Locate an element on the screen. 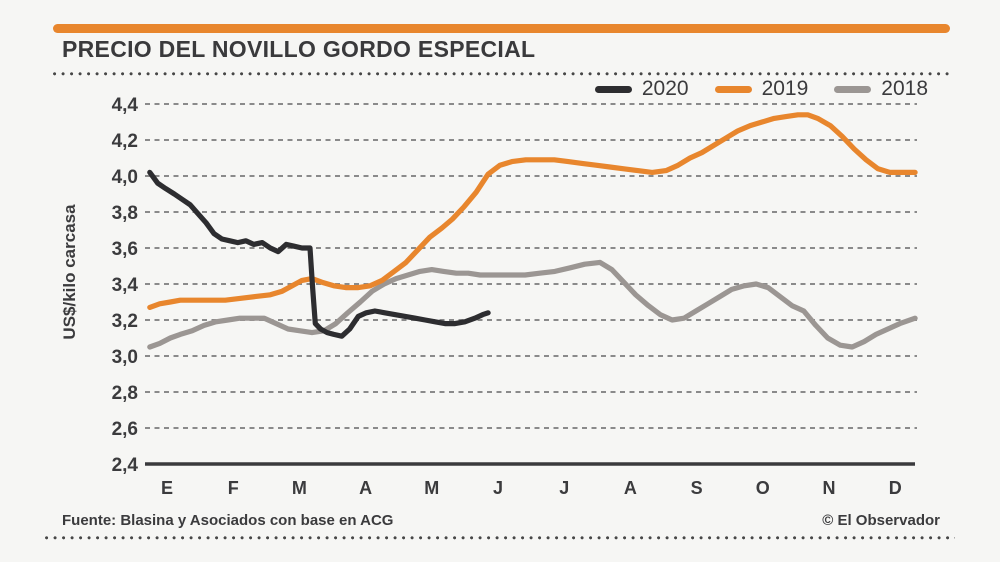 Image resolution: width=1000 pixels, height=562 pixels. y-tick-label: 4,0 is located at coordinates (125, 177).